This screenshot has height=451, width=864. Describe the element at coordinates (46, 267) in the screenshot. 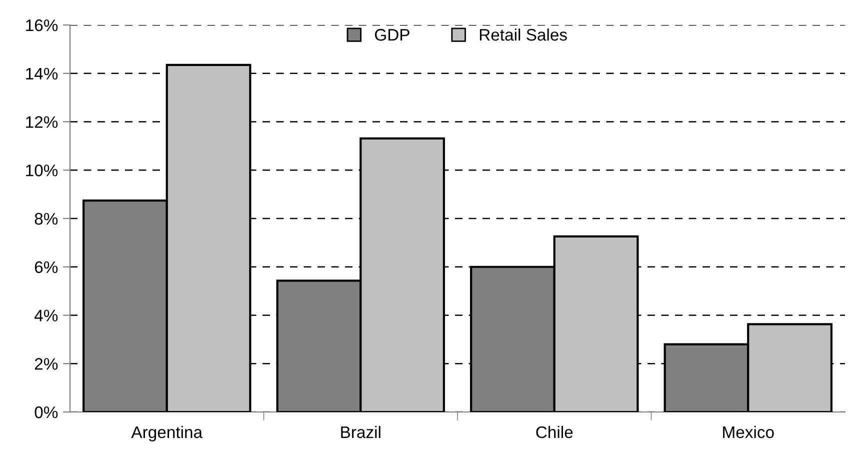

I see `y-tick-label: 6%` at that location.